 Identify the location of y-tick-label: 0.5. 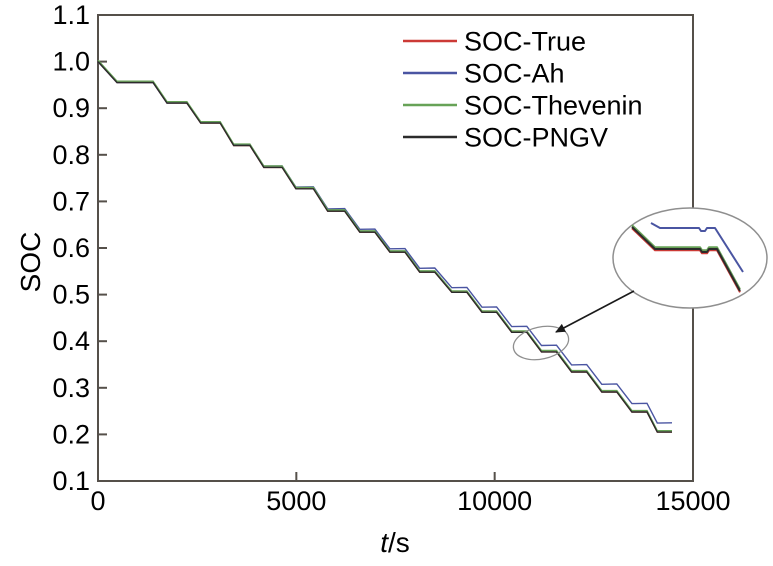
(71, 295).